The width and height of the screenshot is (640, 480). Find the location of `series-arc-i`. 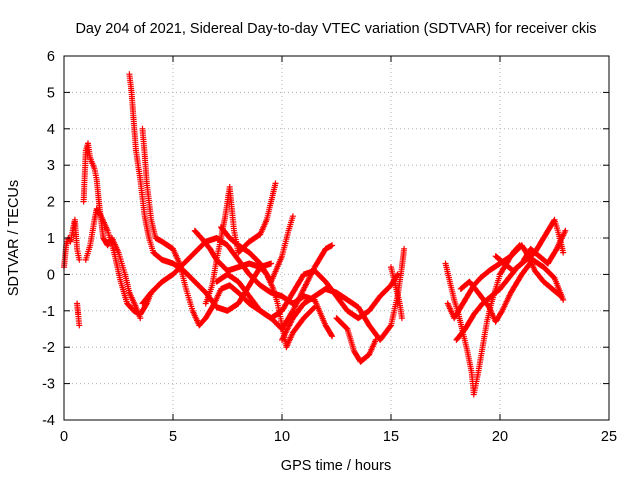

series-arc-i is located at coordinates (240, 243).